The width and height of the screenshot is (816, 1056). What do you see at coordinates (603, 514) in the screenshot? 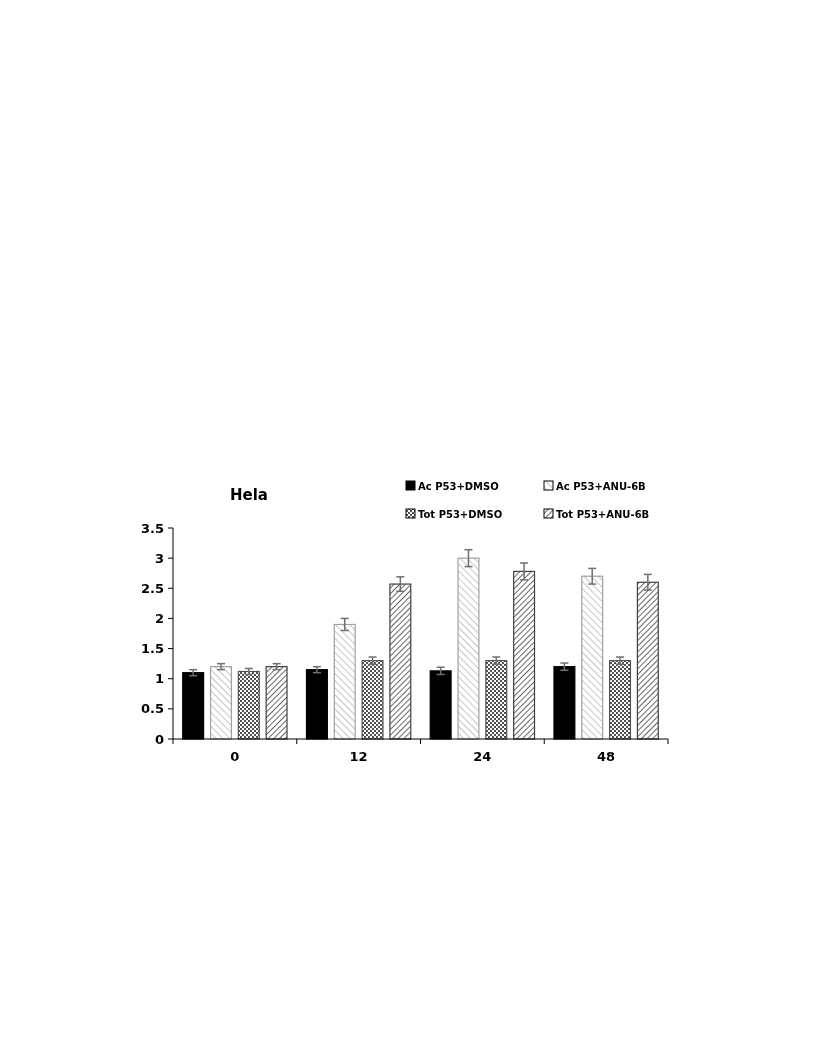
I see `legend-label: Tot P53+ANU-6B` at bounding box center [603, 514].